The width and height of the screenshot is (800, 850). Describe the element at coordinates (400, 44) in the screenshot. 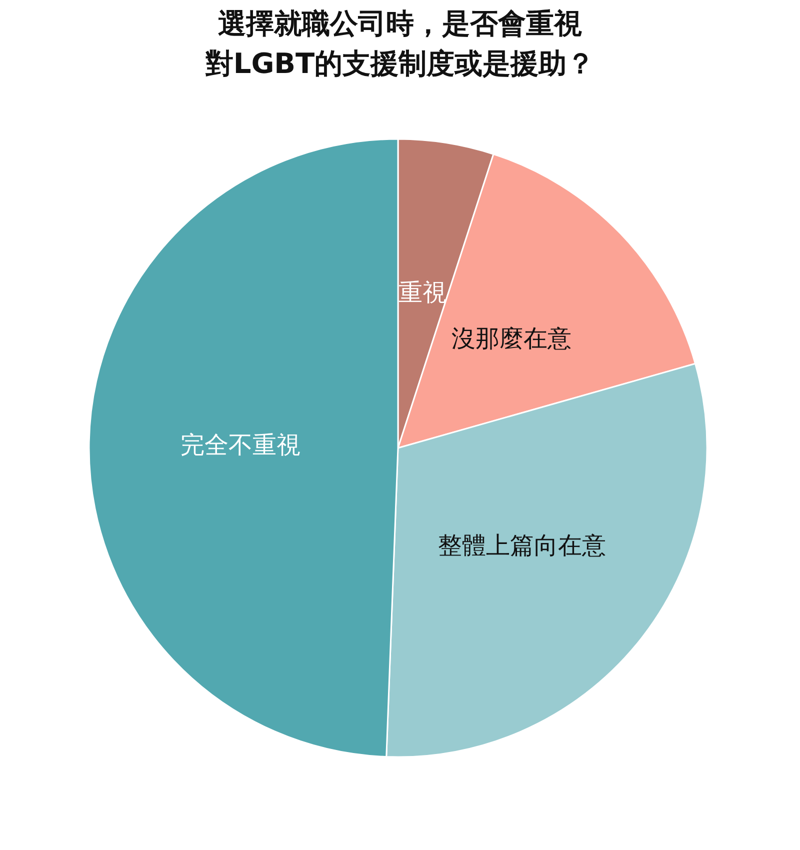

I see `chart-title: 選擇就職公司時，是否會重視對LGBT的支援制度或是援助？` at that location.